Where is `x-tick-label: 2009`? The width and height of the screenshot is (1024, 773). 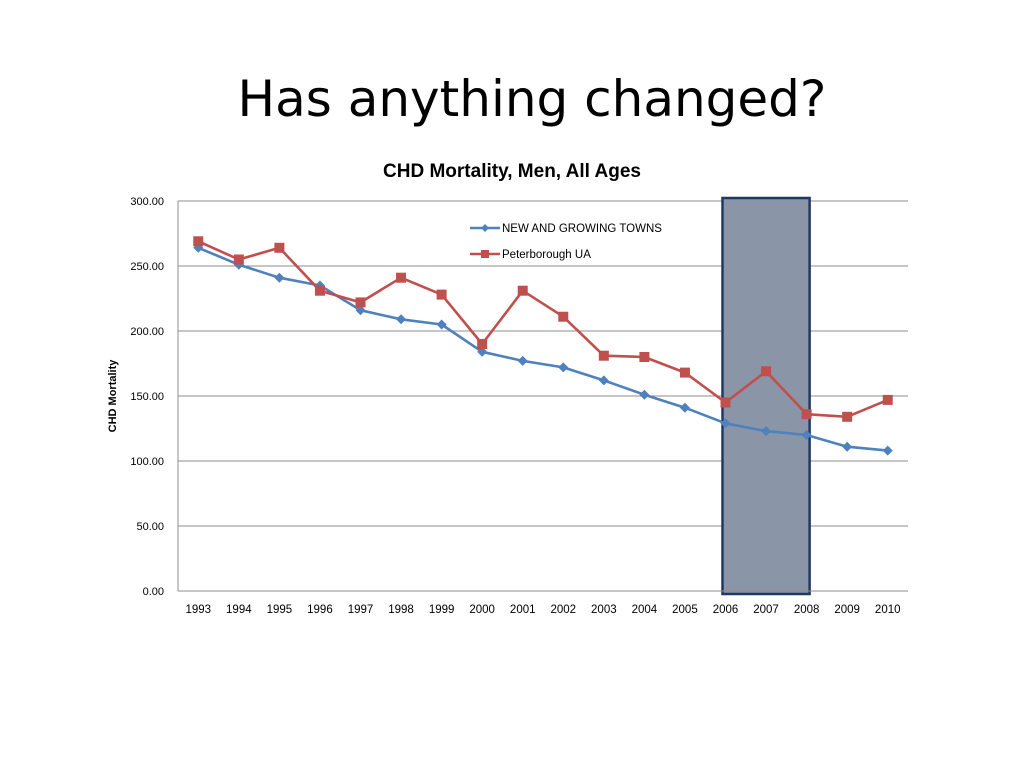
x-tick-label: 2009 is located at coordinates (847, 610).